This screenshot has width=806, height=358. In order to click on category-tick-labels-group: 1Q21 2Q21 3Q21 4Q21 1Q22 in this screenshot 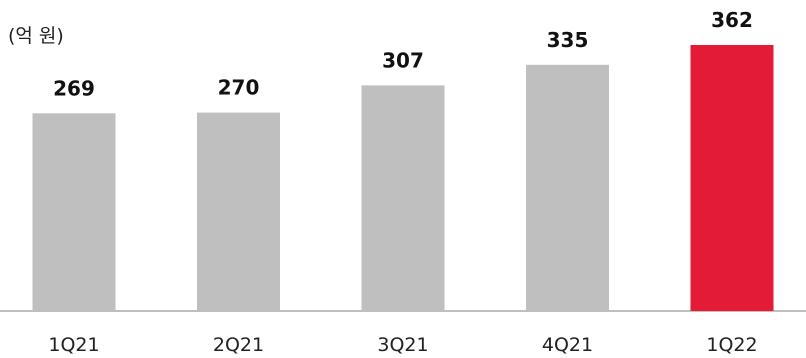, I will do `click(402, 345)`.